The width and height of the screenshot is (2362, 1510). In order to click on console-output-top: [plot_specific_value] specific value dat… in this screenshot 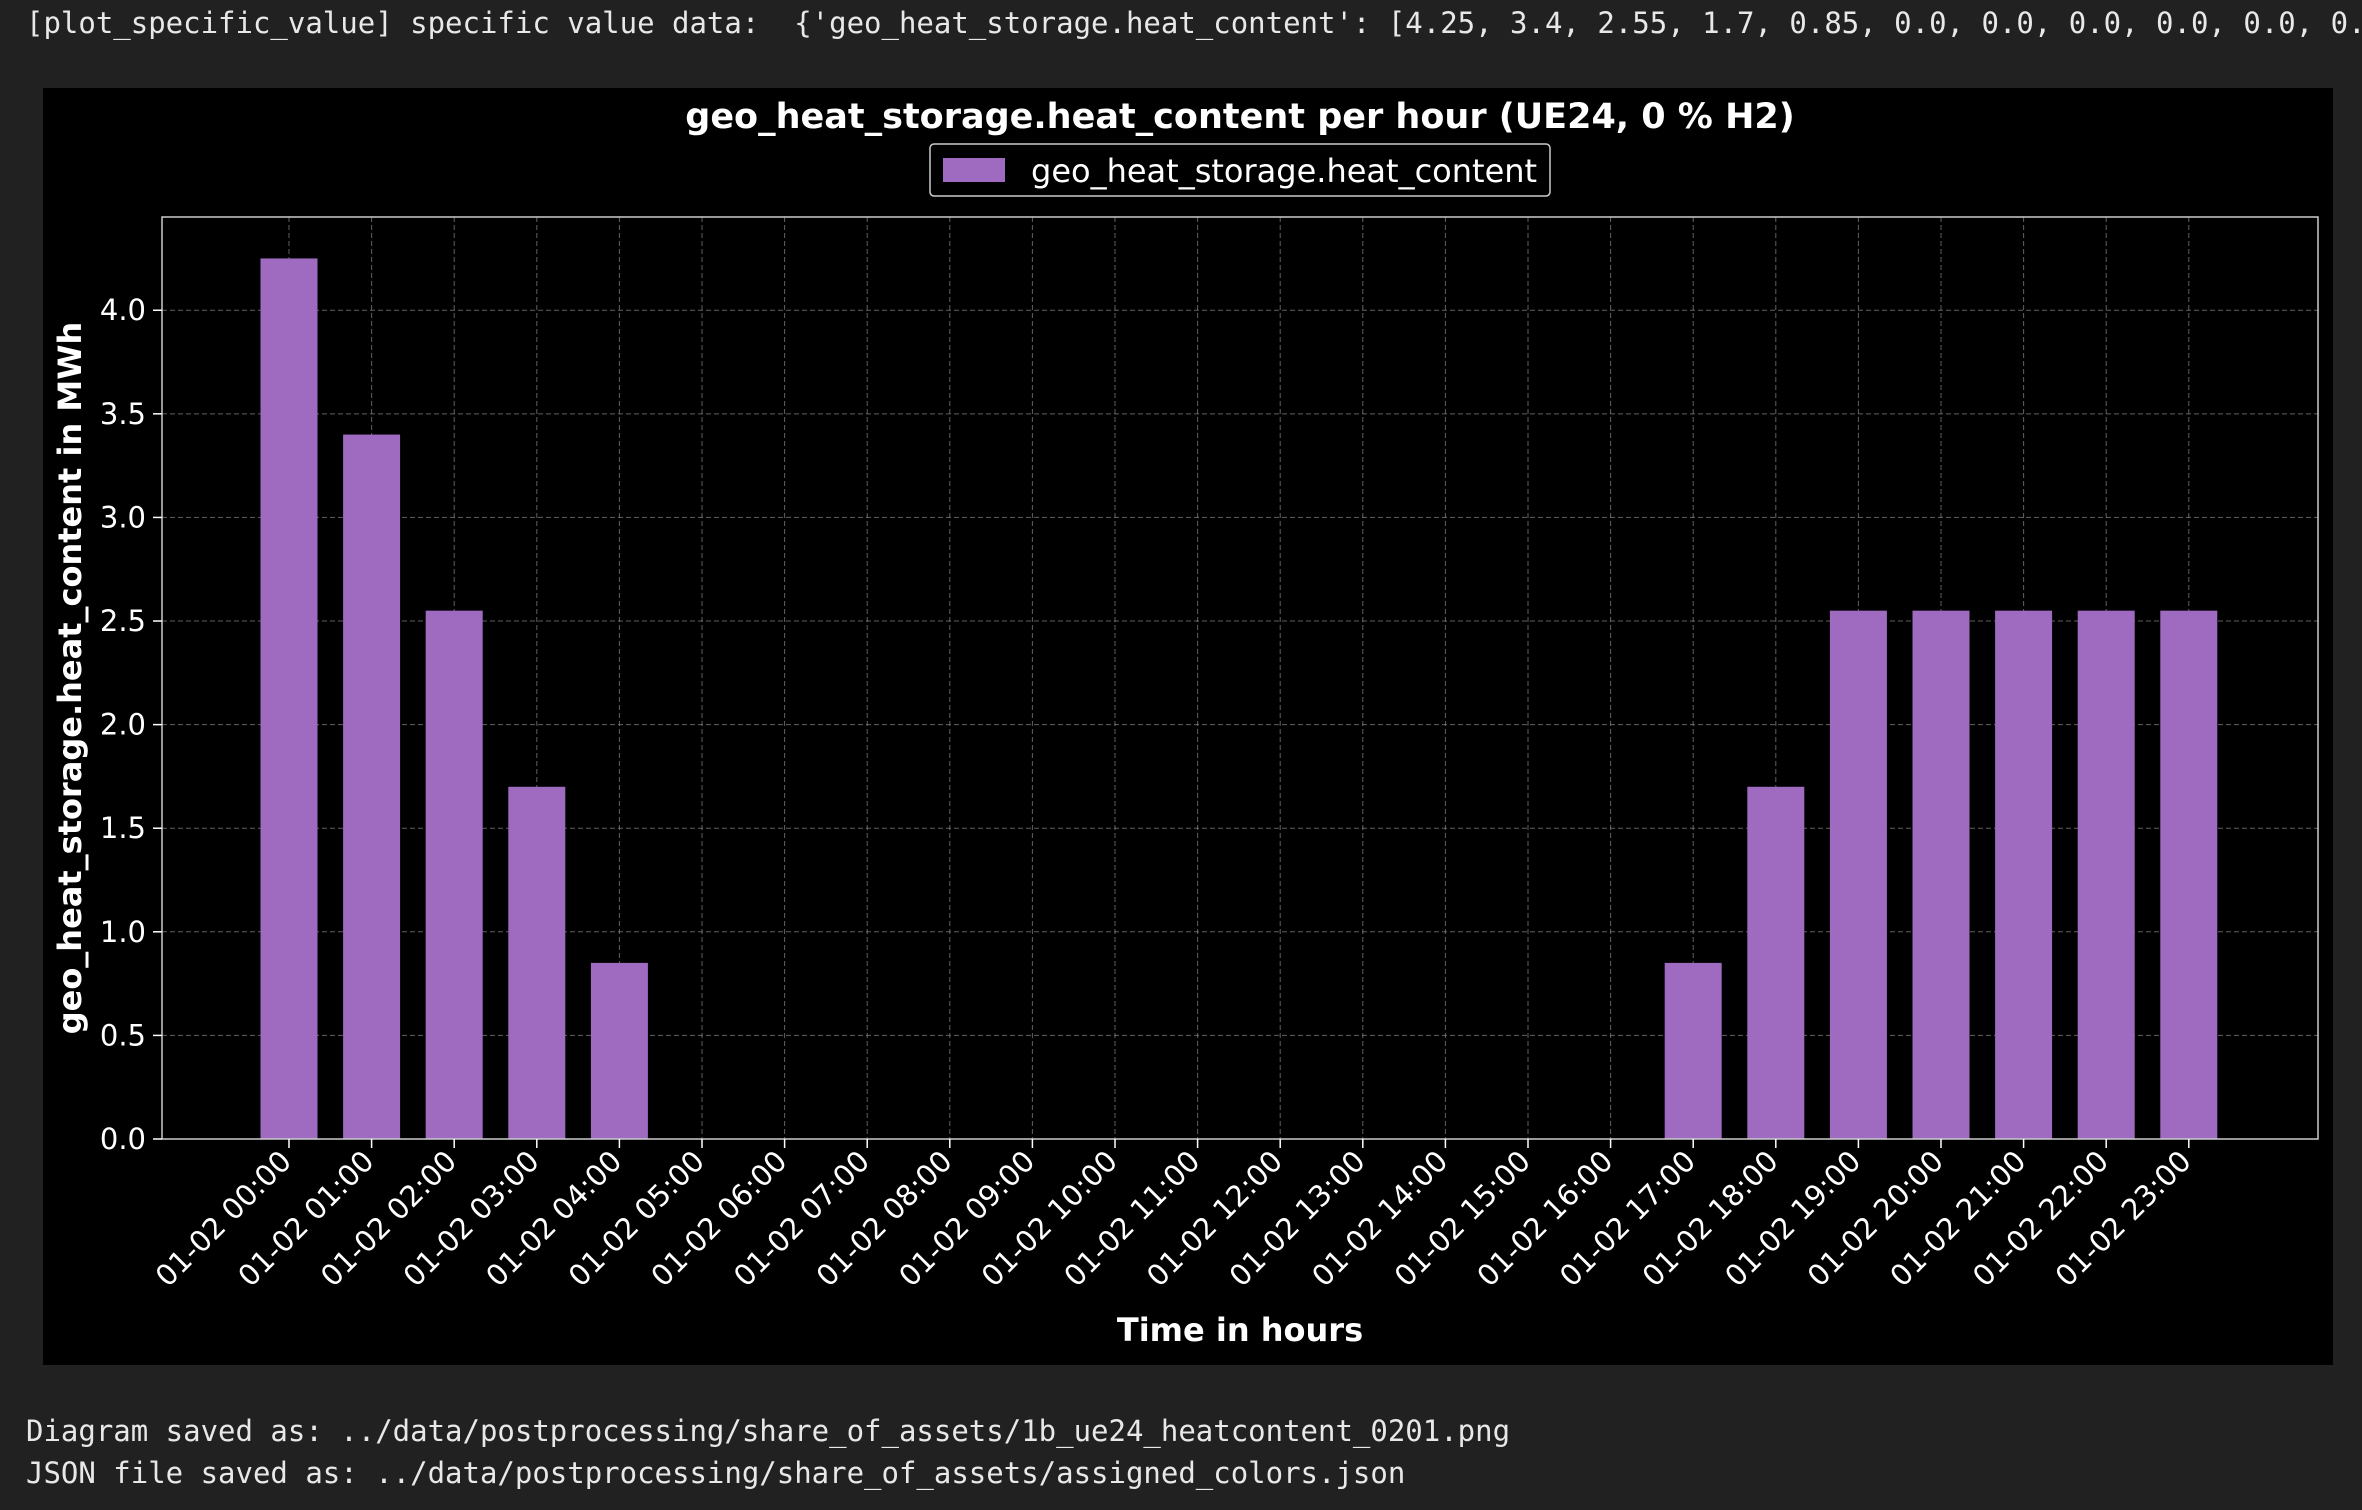, I will do `click(1194, 23)`.